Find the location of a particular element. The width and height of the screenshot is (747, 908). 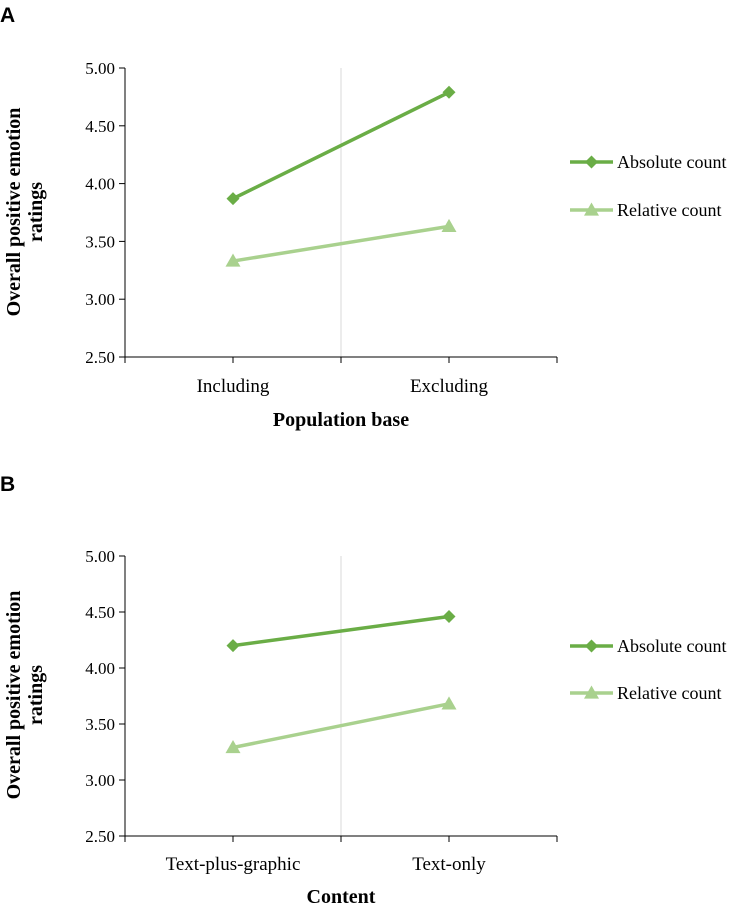

panel-letter: A is located at coordinates (7, 15).